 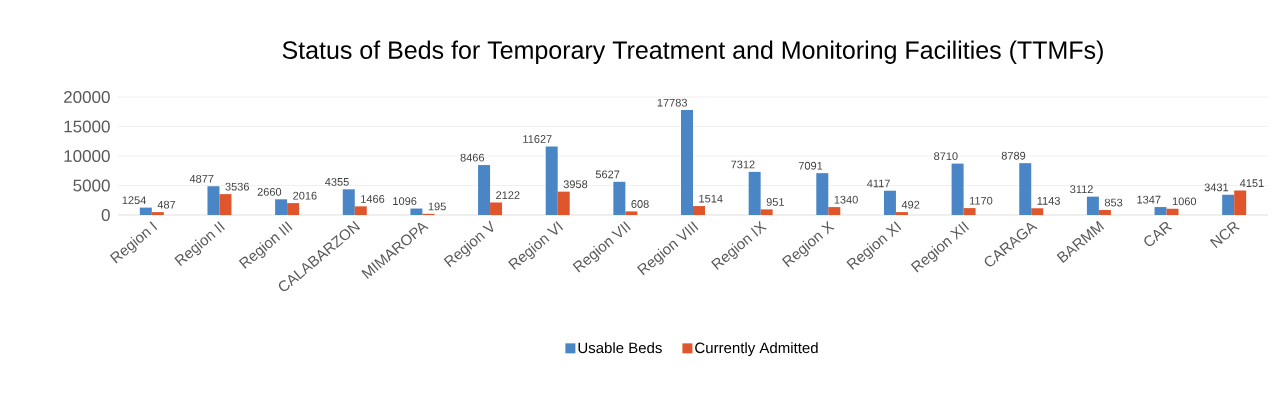 What do you see at coordinates (134, 200) in the screenshot?
I see `data-label: 1254` at bounding box center [134, 200].